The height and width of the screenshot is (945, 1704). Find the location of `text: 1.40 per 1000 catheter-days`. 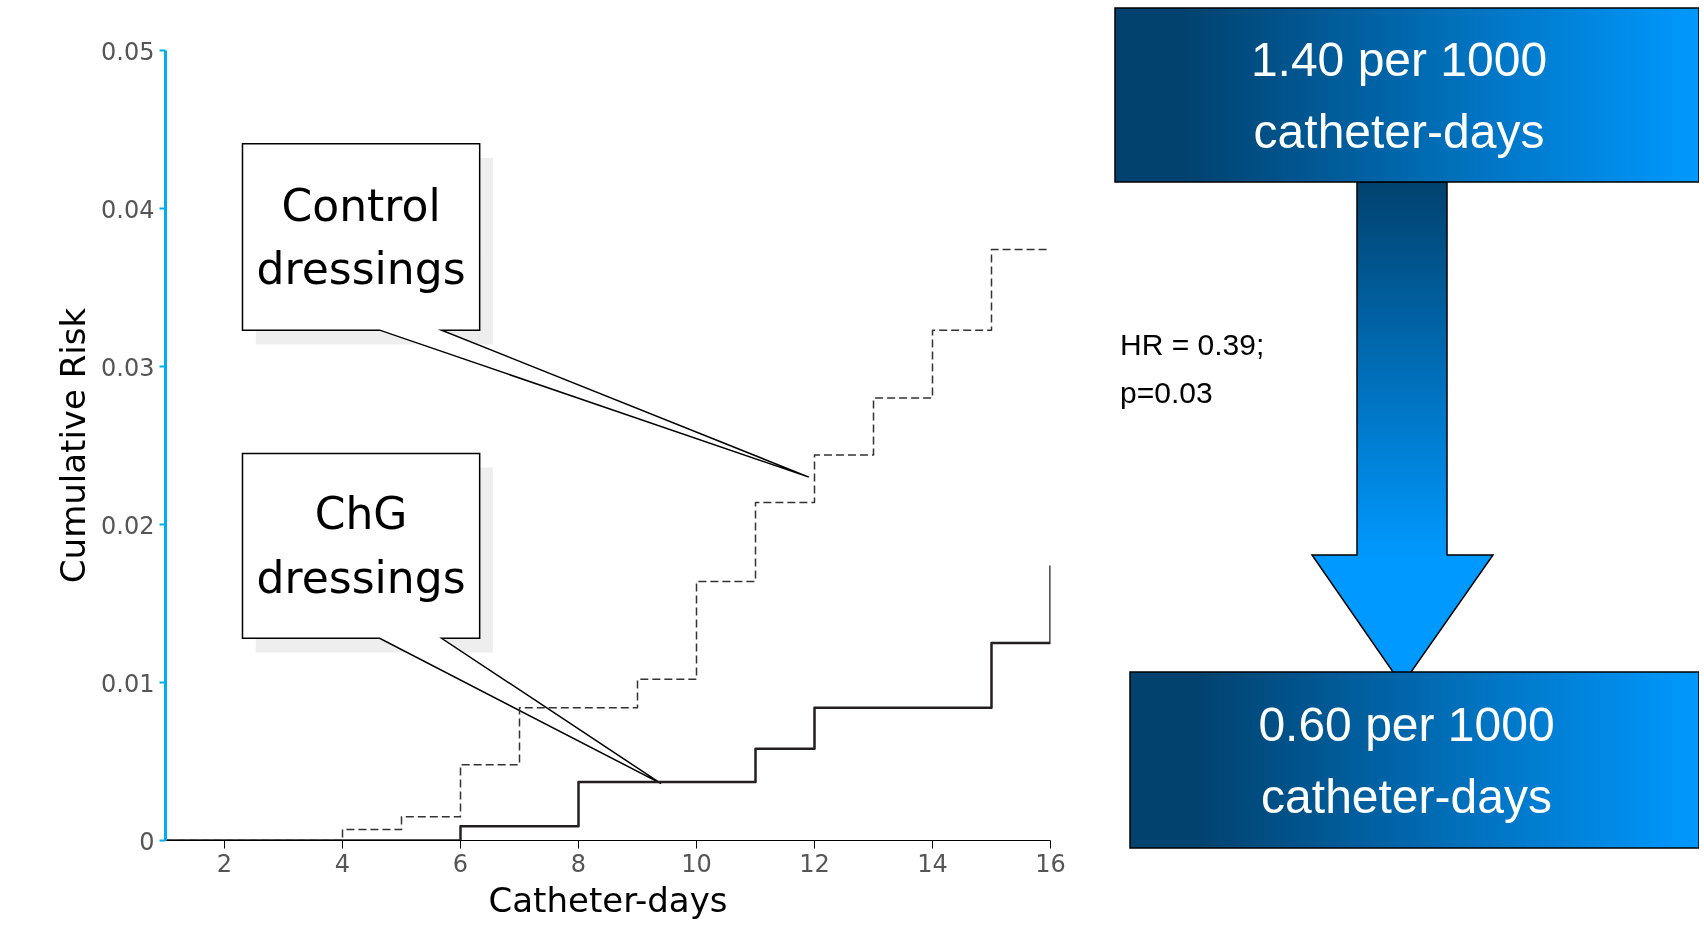

text: 1.40 per 1000 catheter-days is located at coordinates (1399, 95).